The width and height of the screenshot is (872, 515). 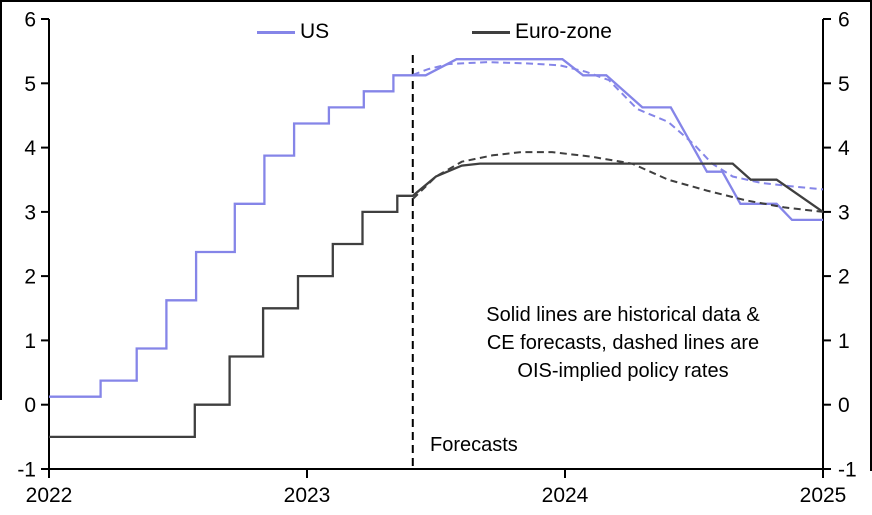 I want to click on annotation-line-3: OIS-implied policy rates, so click(x=623, y=371).